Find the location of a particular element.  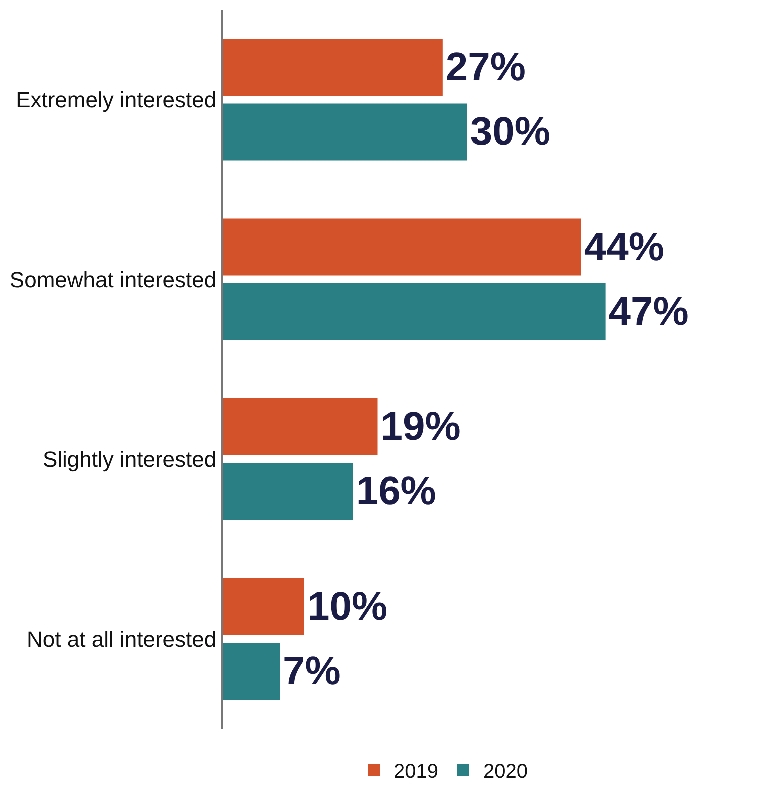

legend-label: 2020 is located at coordinates (506, 771).